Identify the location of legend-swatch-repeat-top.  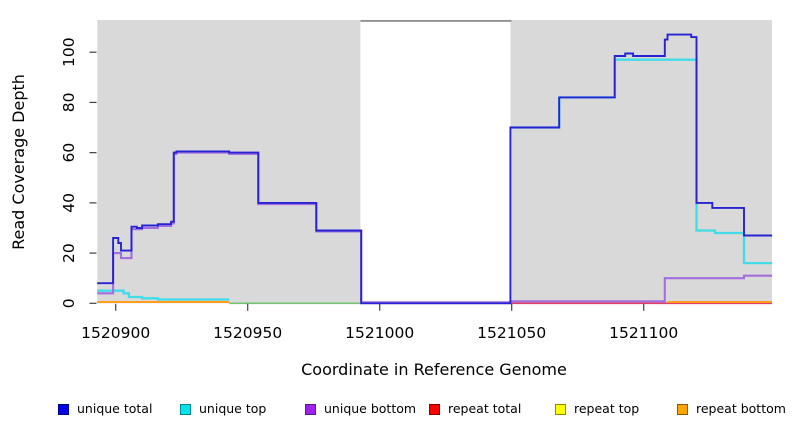
(560, 409).